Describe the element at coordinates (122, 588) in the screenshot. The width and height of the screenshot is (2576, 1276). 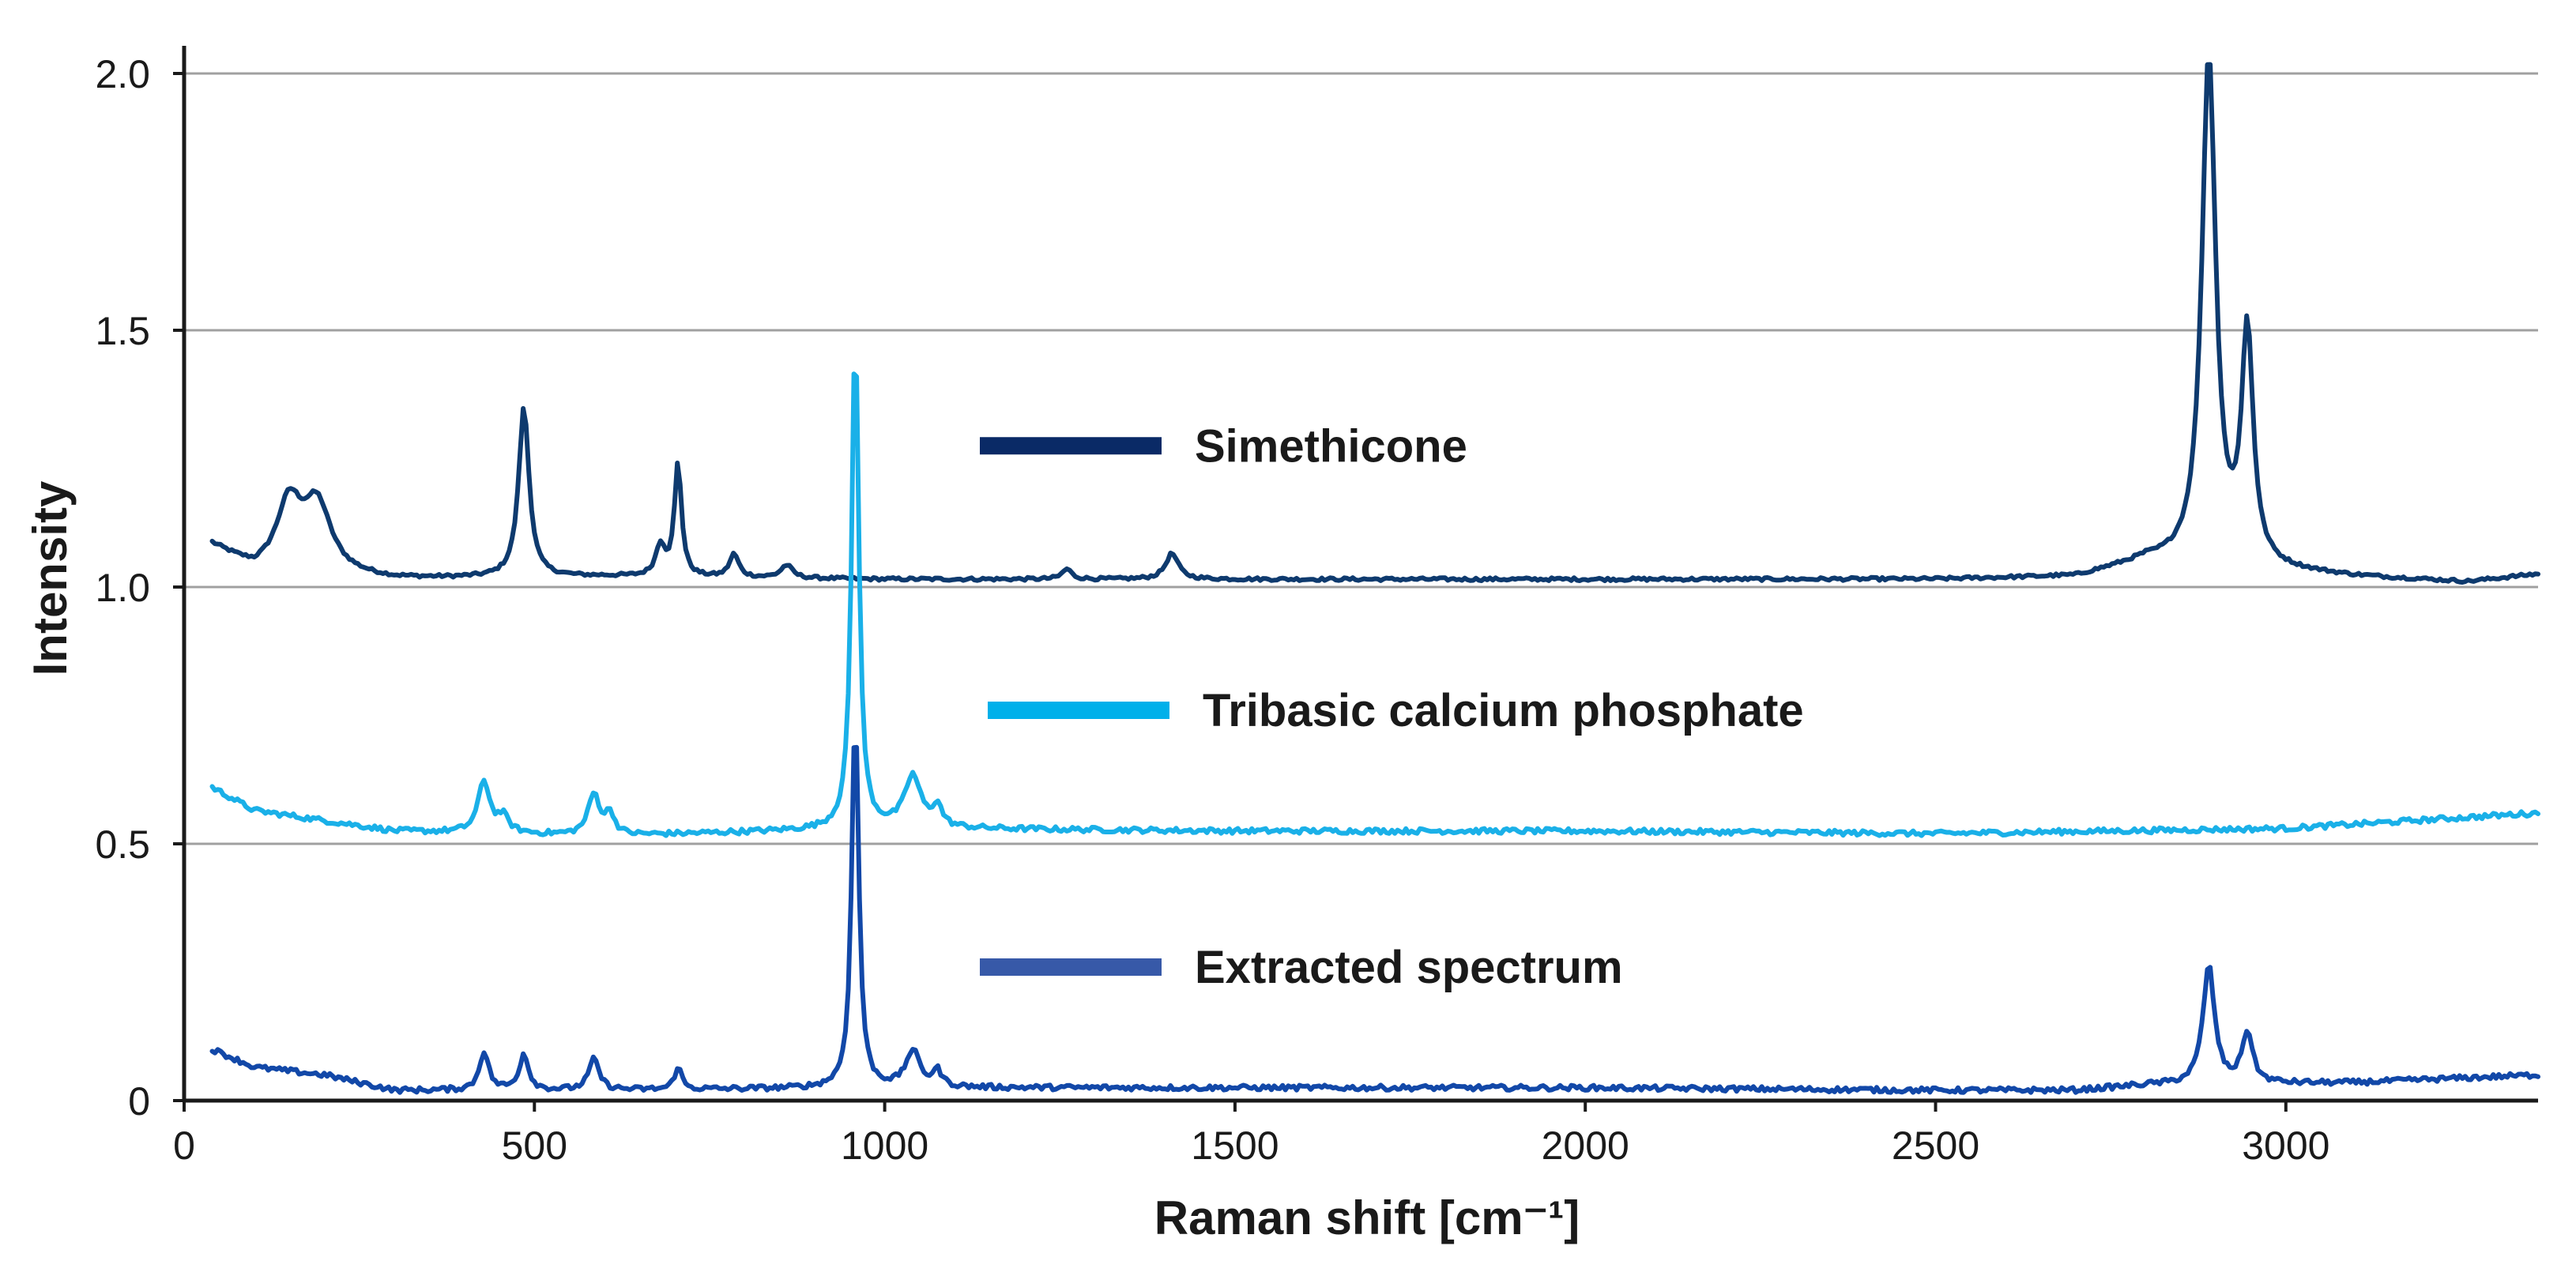
I see `y-tick-label: 1.0` at that location.